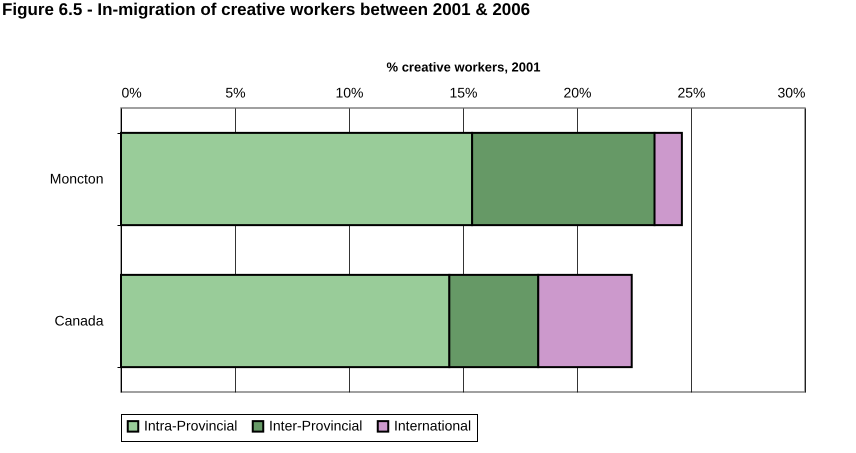  What do you see at coordinates (349, 92) in the screenshot?
I see `x-tick-label: 10%` at bounding box center [349, 92].